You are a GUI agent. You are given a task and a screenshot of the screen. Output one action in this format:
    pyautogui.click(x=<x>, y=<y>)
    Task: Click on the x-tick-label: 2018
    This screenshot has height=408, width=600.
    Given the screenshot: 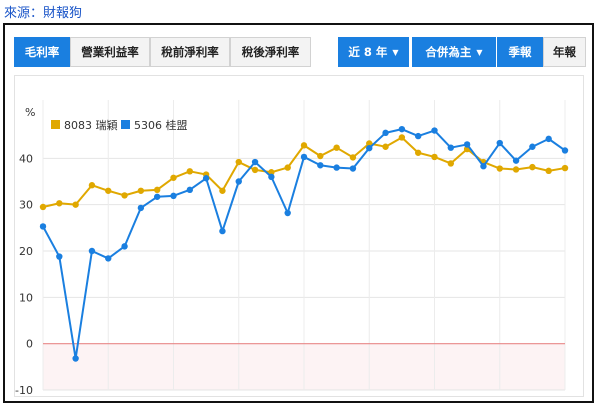 What is the action you would take?
    pyautogui.click(x=500, y=395)
    